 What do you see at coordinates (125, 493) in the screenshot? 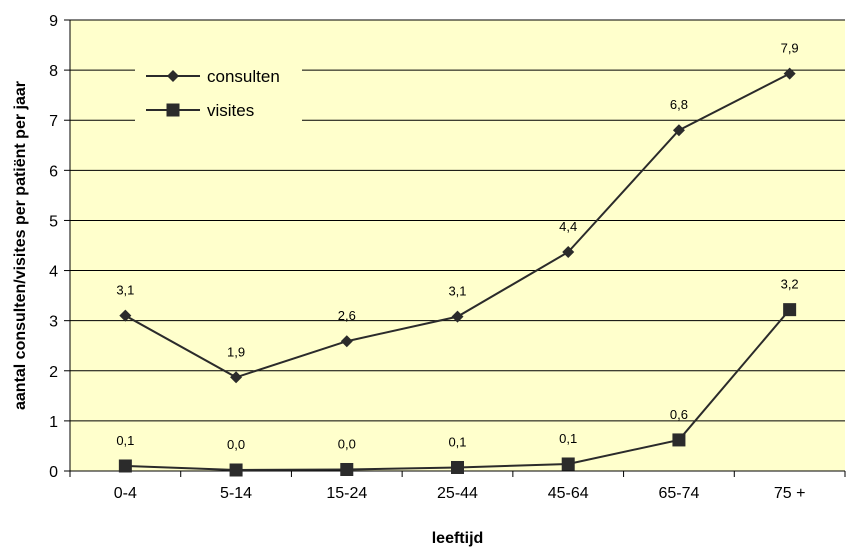
I see `x-tick-label: 0-4` at bounding box center [125, 493].